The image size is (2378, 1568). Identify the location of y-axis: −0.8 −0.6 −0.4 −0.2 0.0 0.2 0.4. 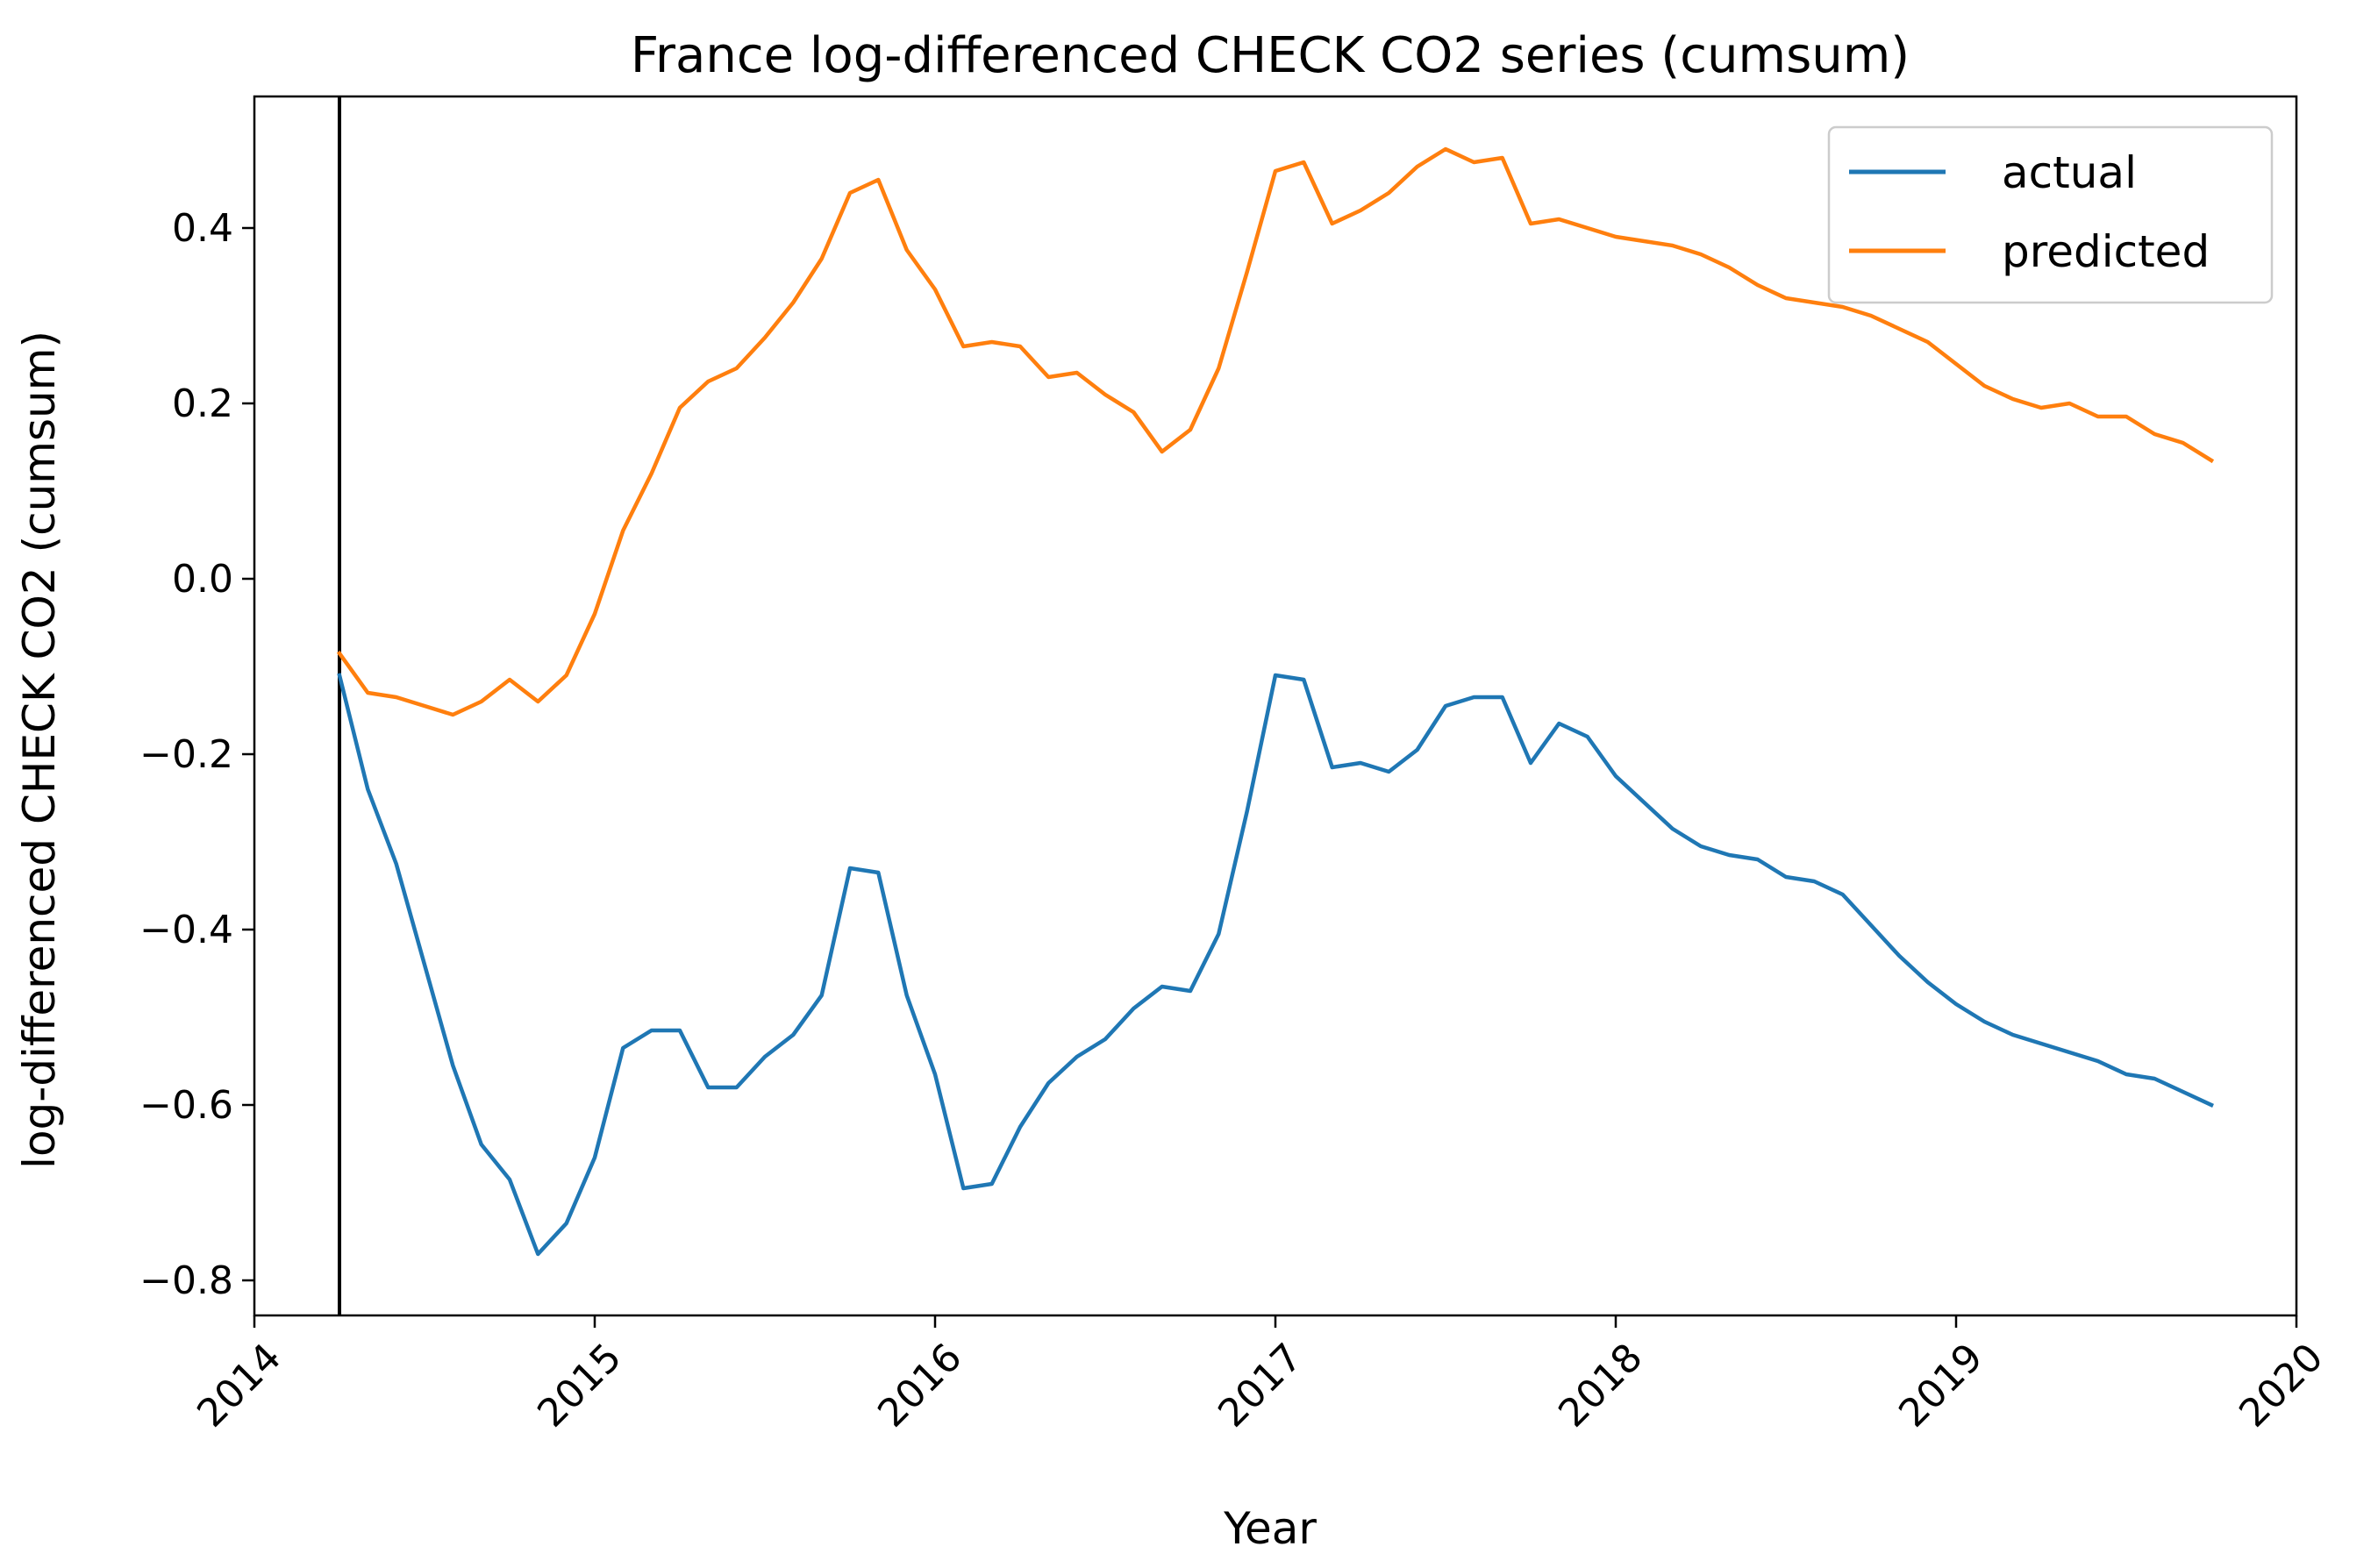
(197, 755).